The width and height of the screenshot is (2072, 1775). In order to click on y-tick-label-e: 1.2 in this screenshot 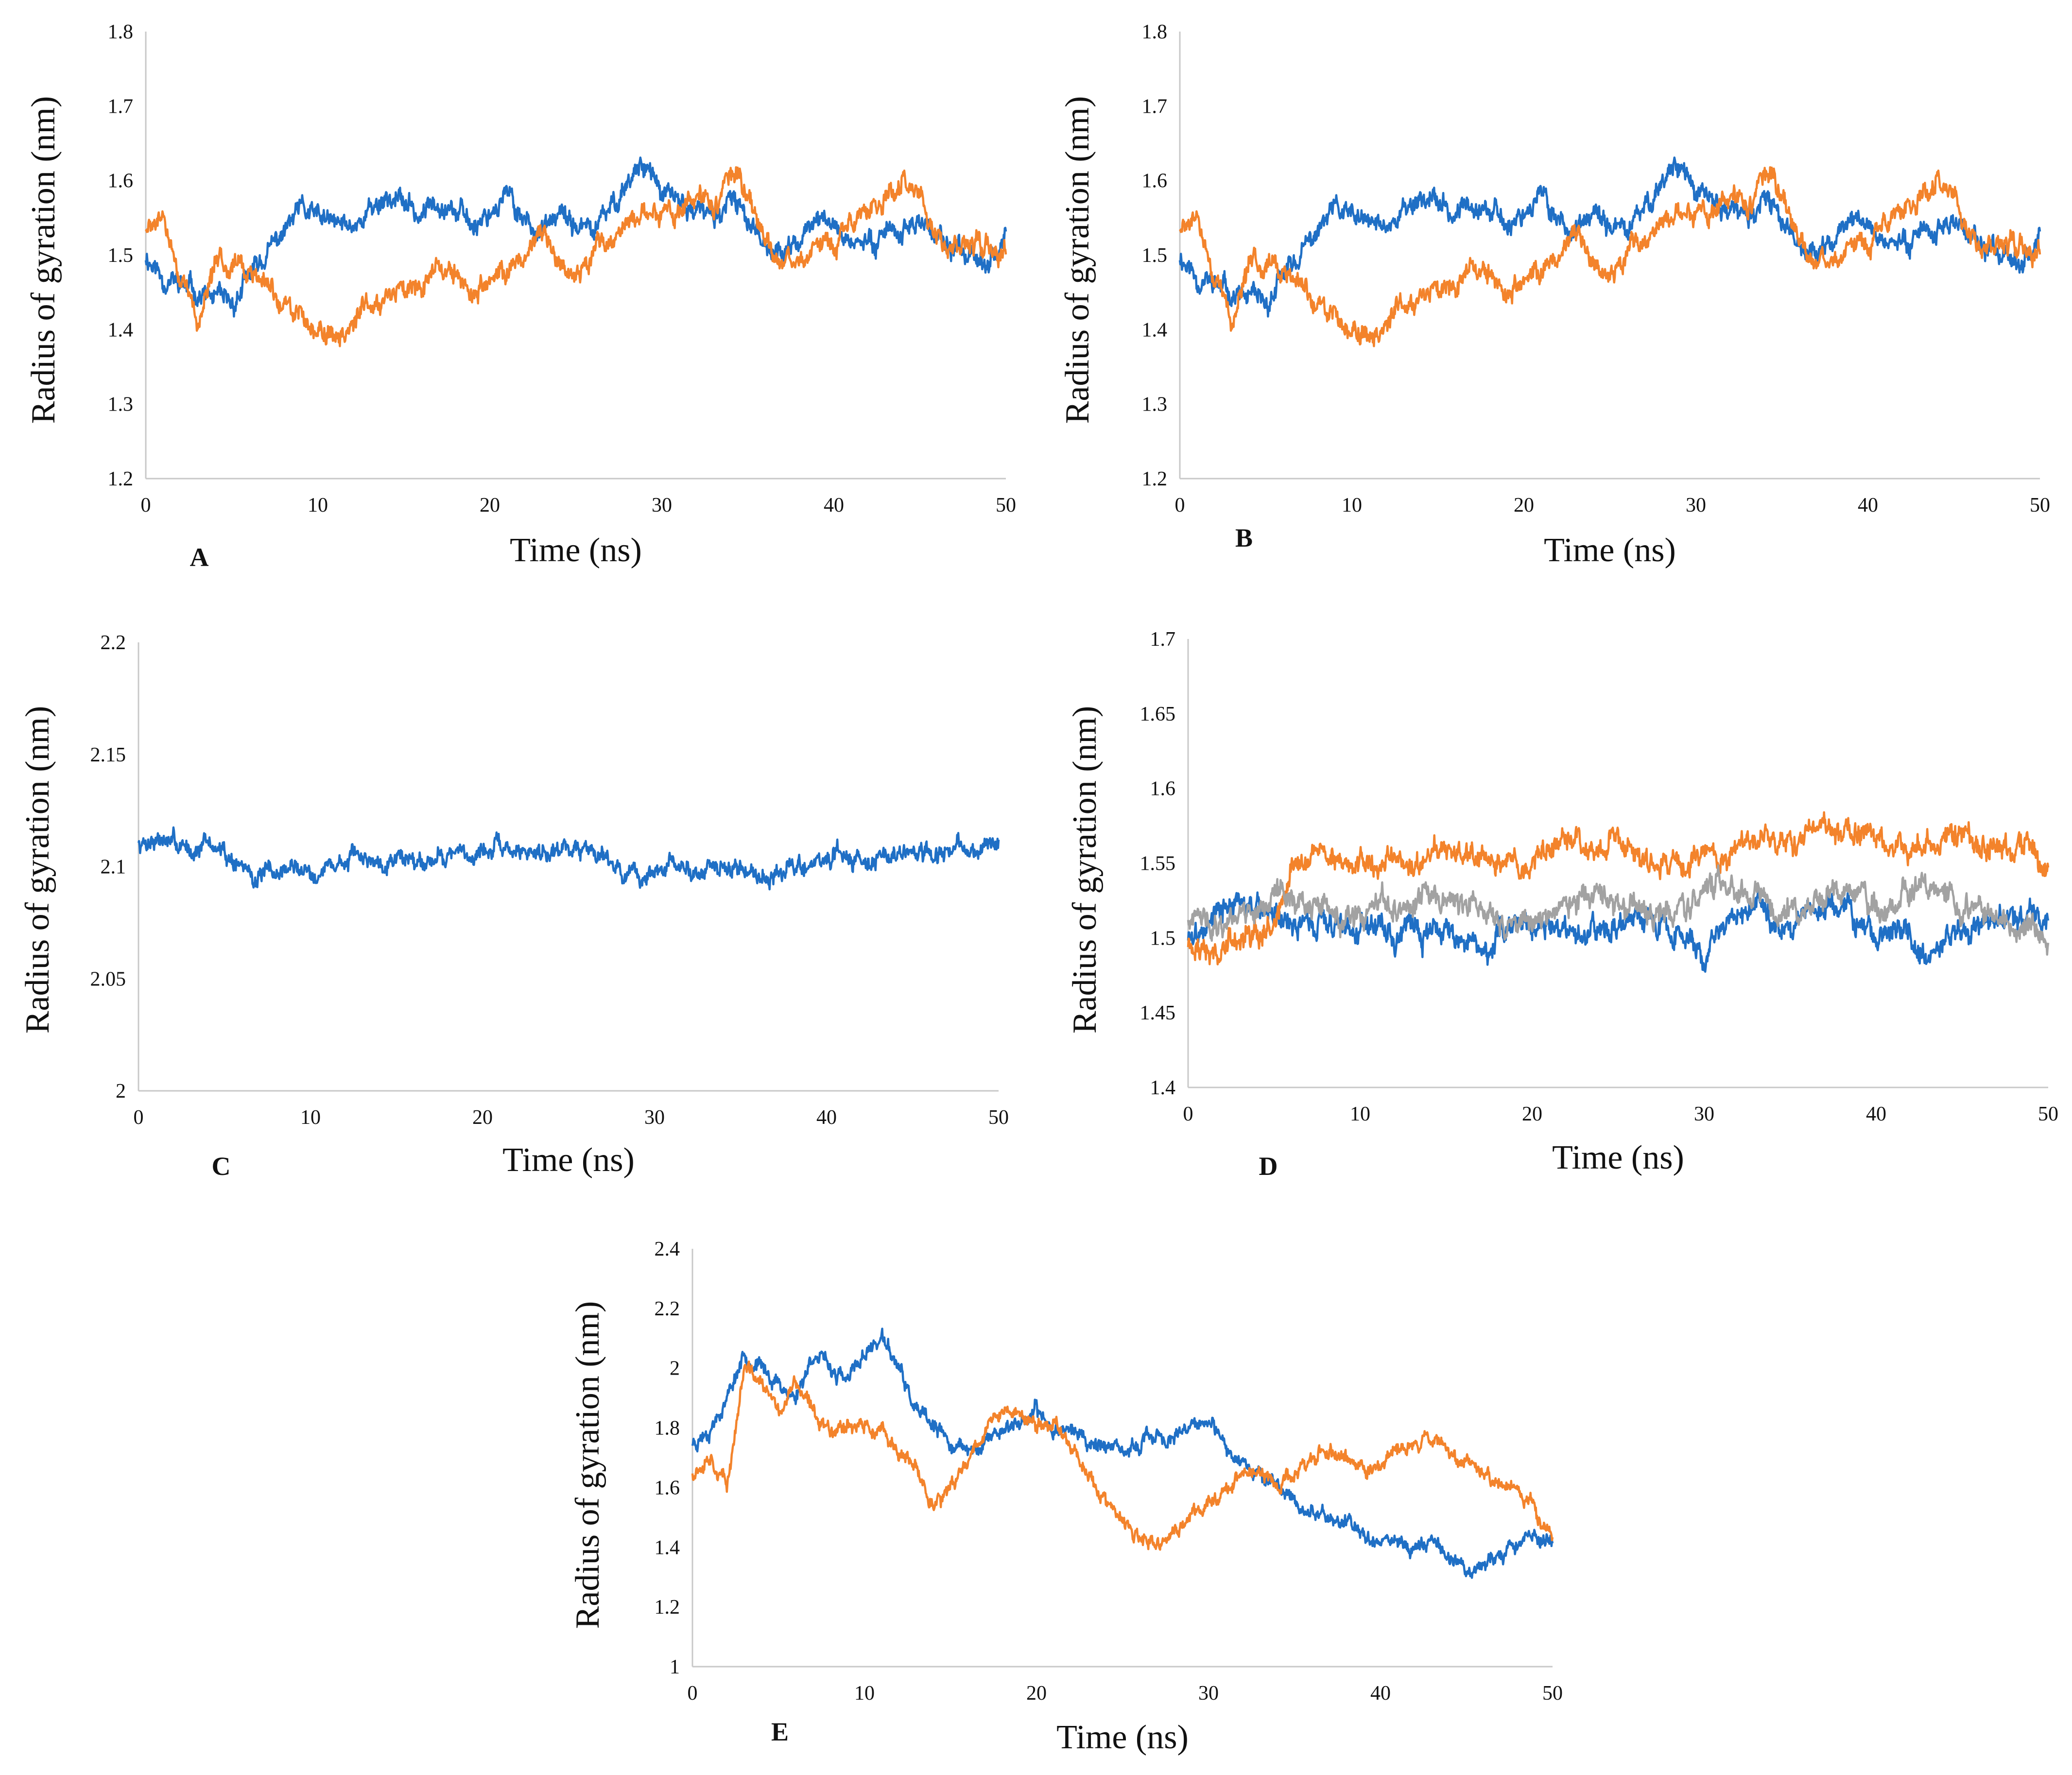, I will do `click(667, 1608)`.